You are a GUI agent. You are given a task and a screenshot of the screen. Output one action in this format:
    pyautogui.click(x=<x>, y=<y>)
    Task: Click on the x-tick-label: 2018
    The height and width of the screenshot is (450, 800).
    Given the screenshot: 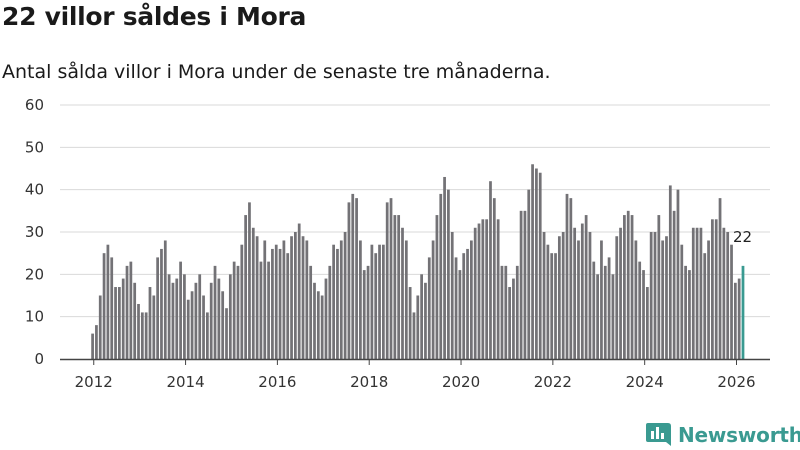 What is the action you would take?
    pyautogui.click(x=369, y=382)
    